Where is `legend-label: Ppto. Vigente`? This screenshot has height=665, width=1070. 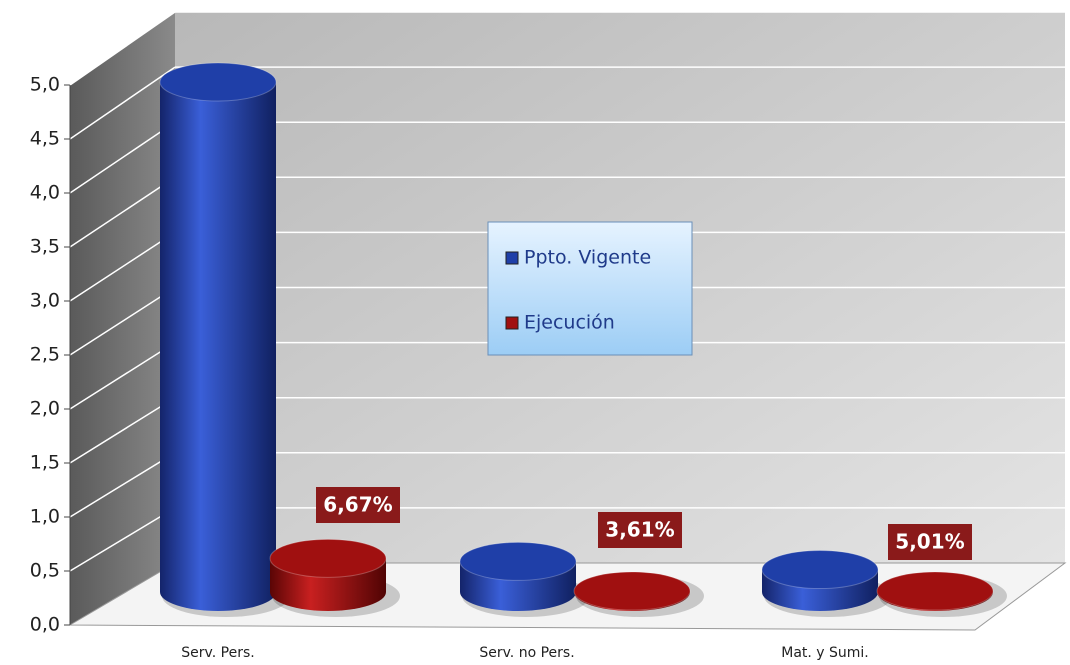
legend-label: Ppto. Vigente is located at coordinates (587, 258).